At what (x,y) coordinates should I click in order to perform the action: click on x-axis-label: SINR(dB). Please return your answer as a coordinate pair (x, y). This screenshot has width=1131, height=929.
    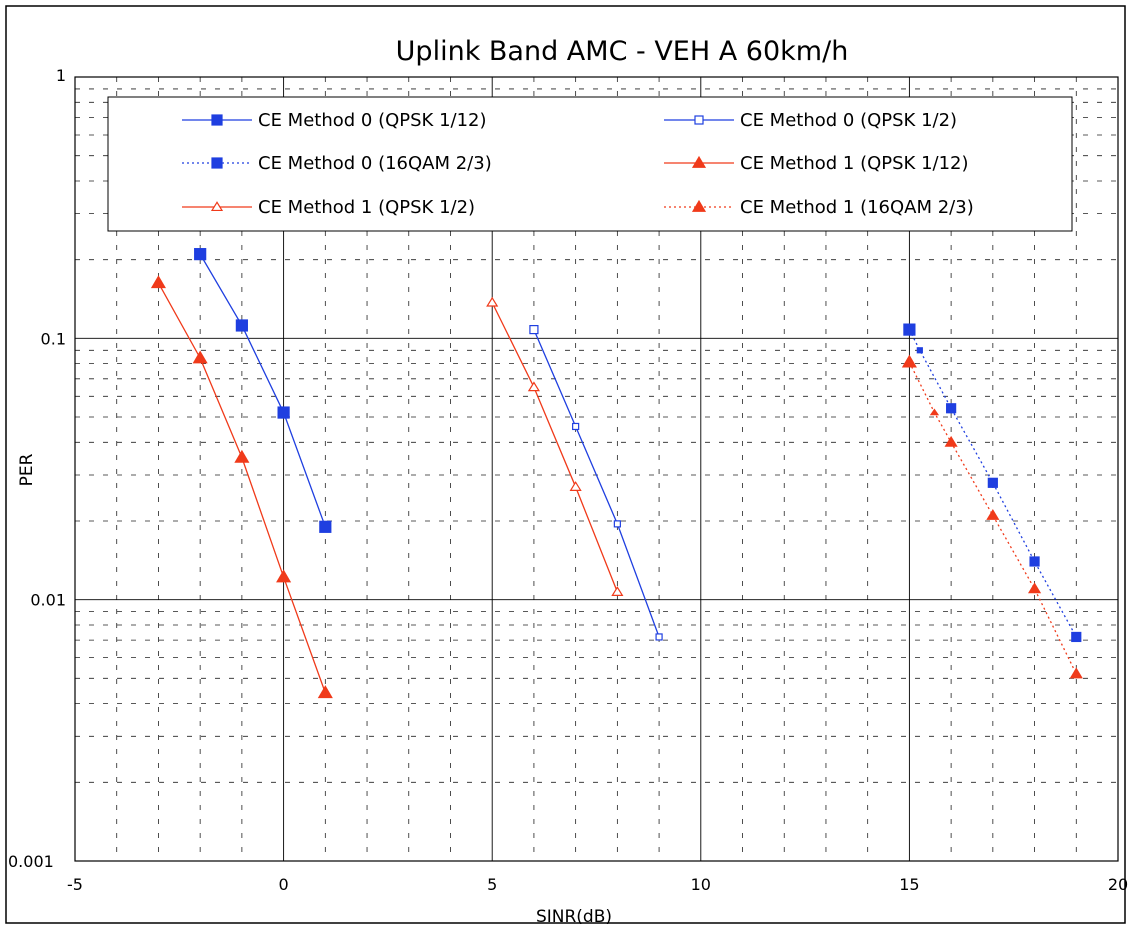
    Looking at the image, I should click on (574, 917).